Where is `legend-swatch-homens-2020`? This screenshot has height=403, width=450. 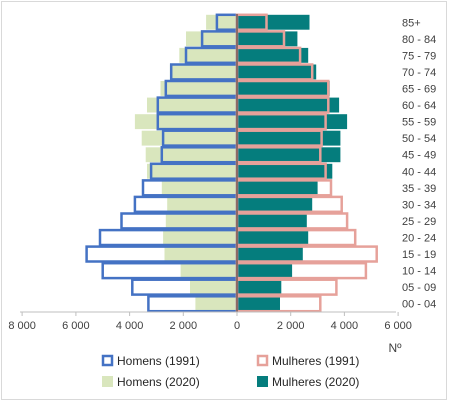
legend-swatch-homens-2020 is located at coordinates (107, 381).